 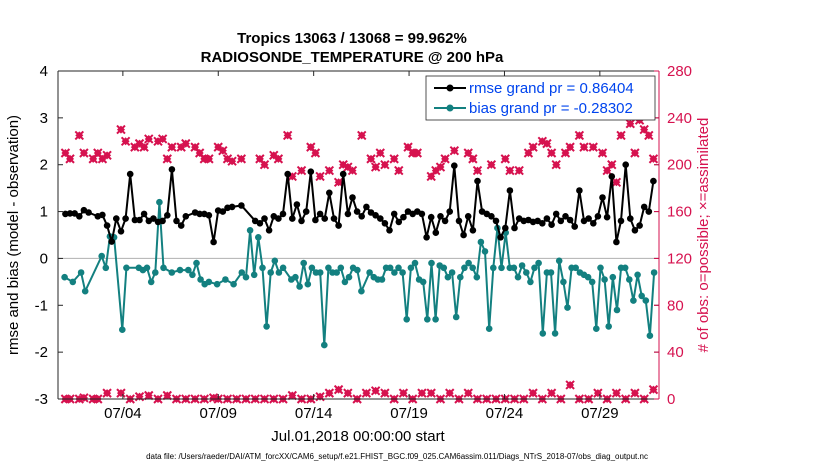 What do you see at coordinates (352, 38) in the screenshot?
I see `chart-title: Tropics 13063 / 13068 = 99.962%` at bounding box center [352, 38].